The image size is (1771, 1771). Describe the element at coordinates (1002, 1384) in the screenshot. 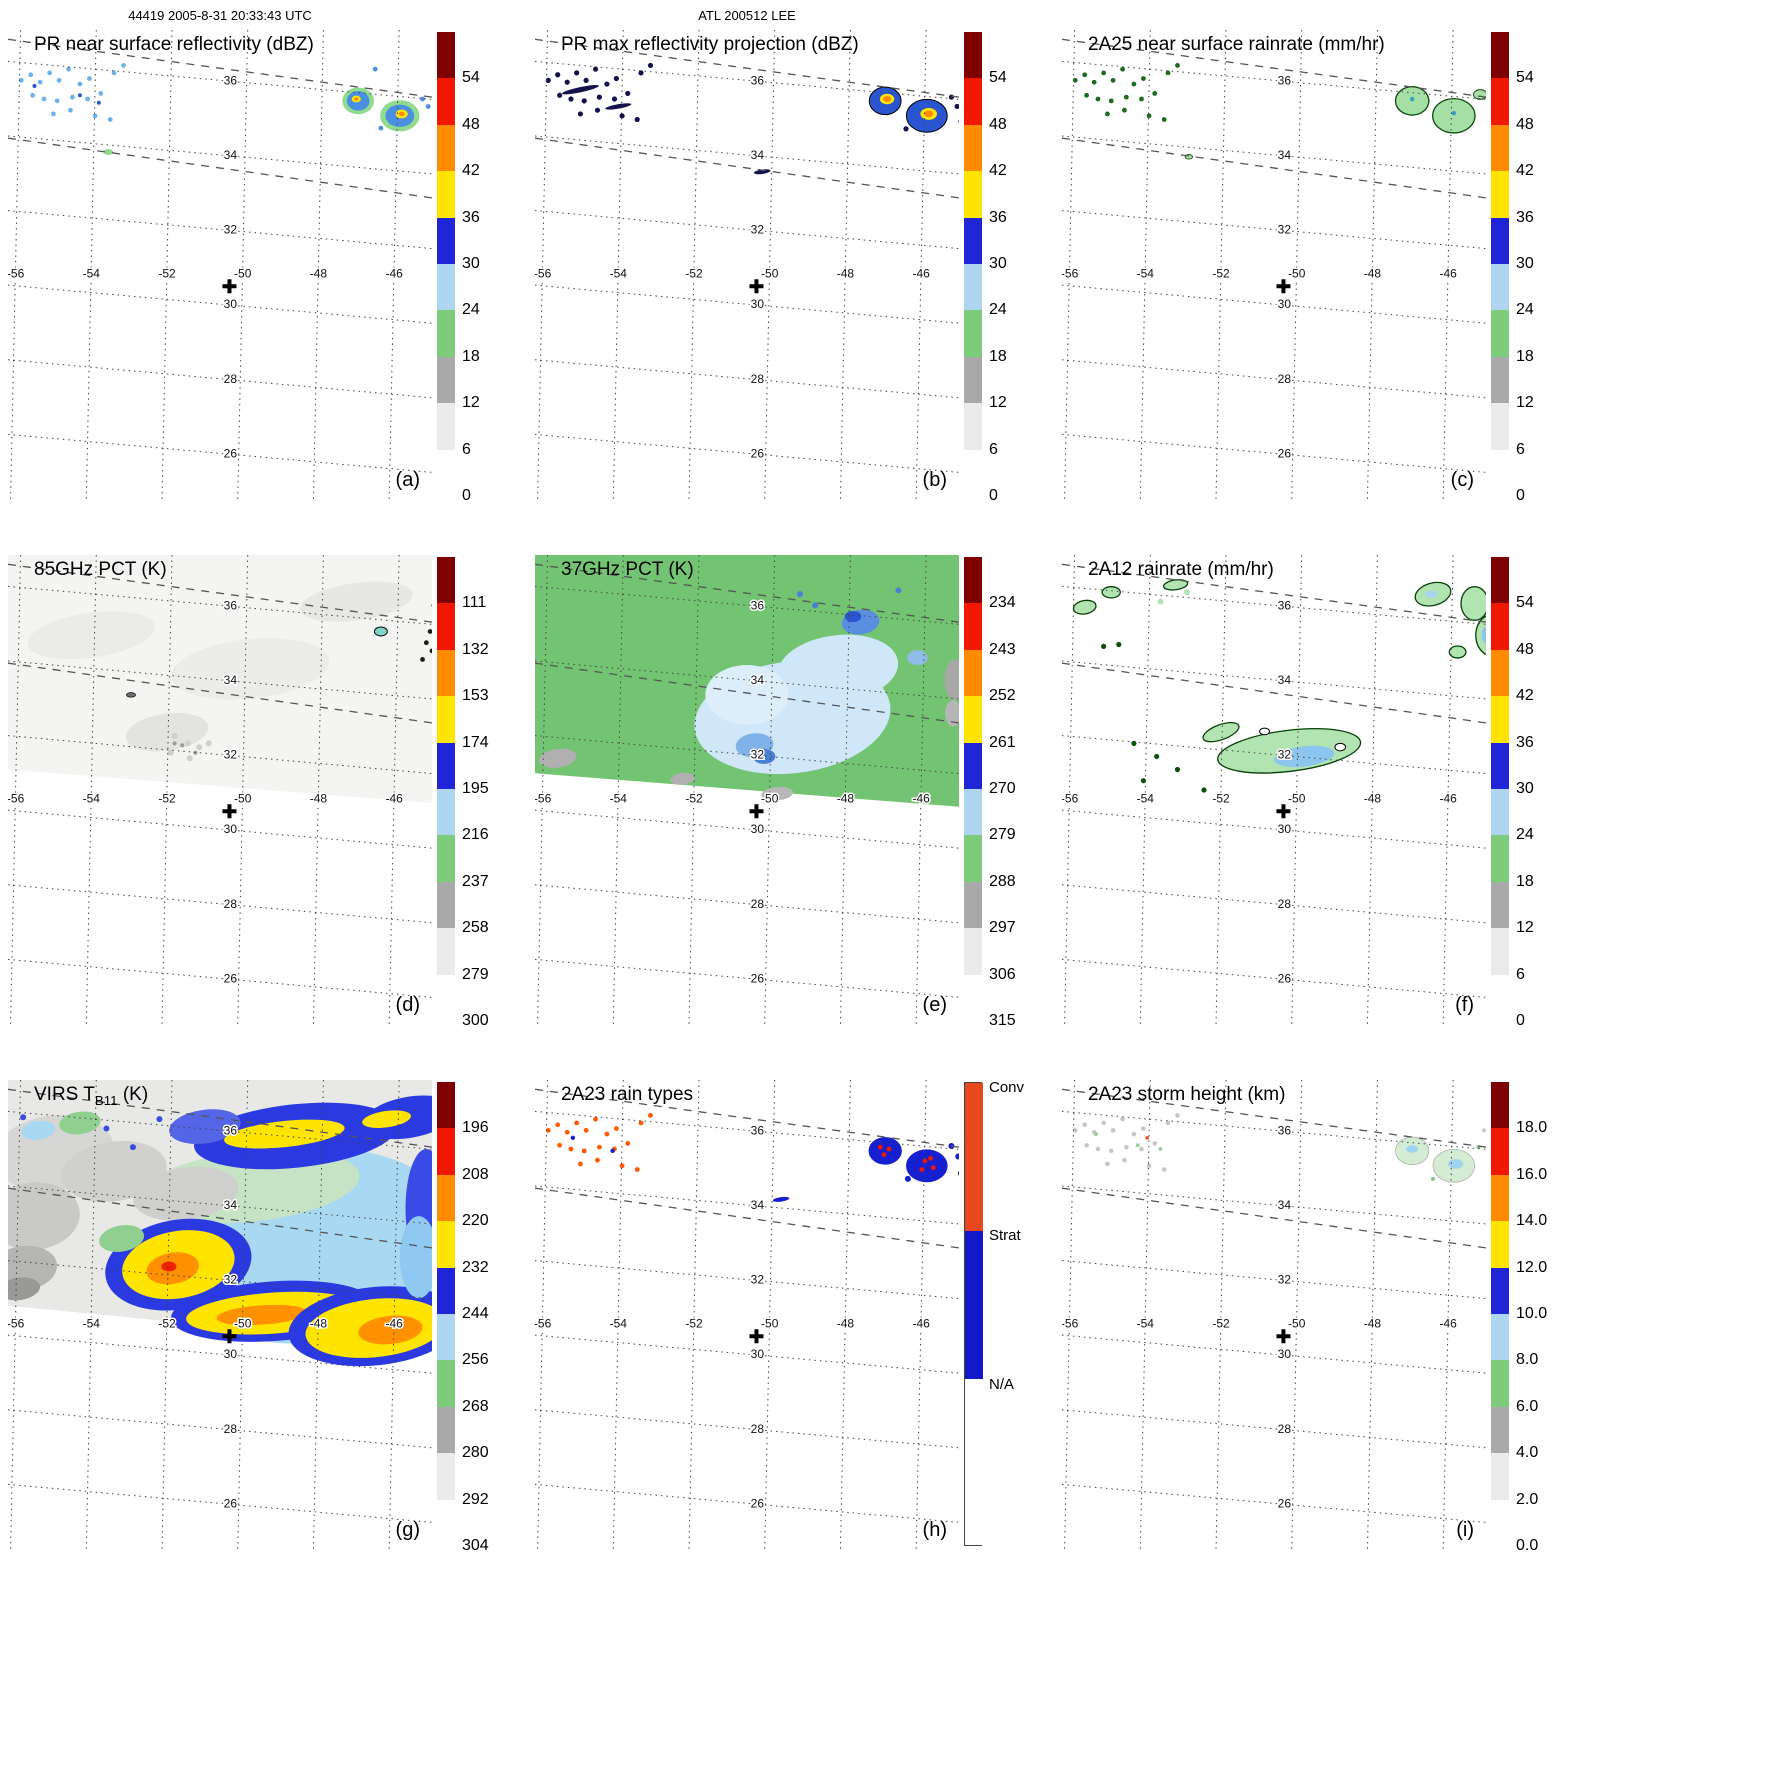

I see `cbar-category-label: N/A` at that location.